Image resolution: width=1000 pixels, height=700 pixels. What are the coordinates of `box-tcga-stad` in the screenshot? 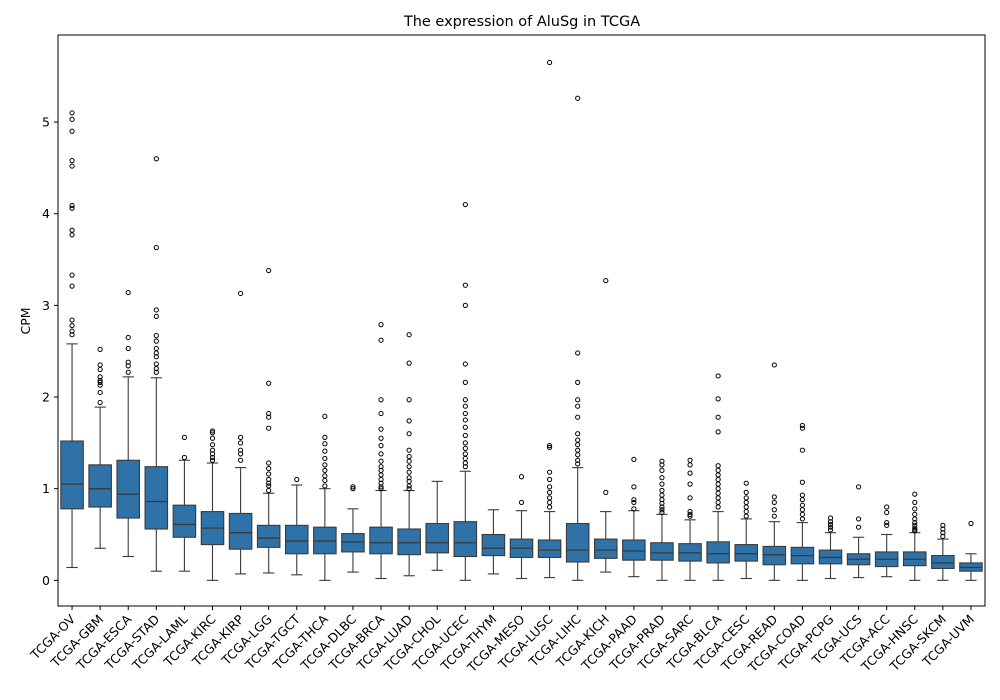 It's located at (156, 364).